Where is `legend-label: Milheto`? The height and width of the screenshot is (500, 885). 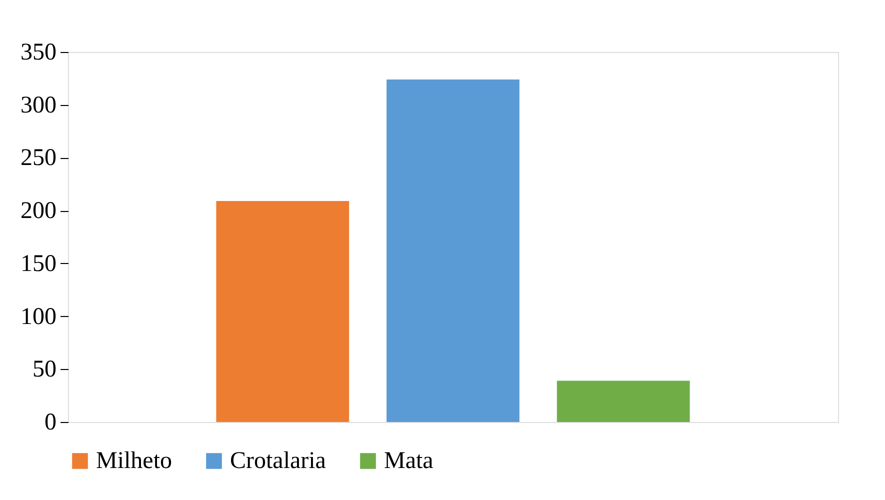 legend-label: Milheto is located at coordinates (134, 461).